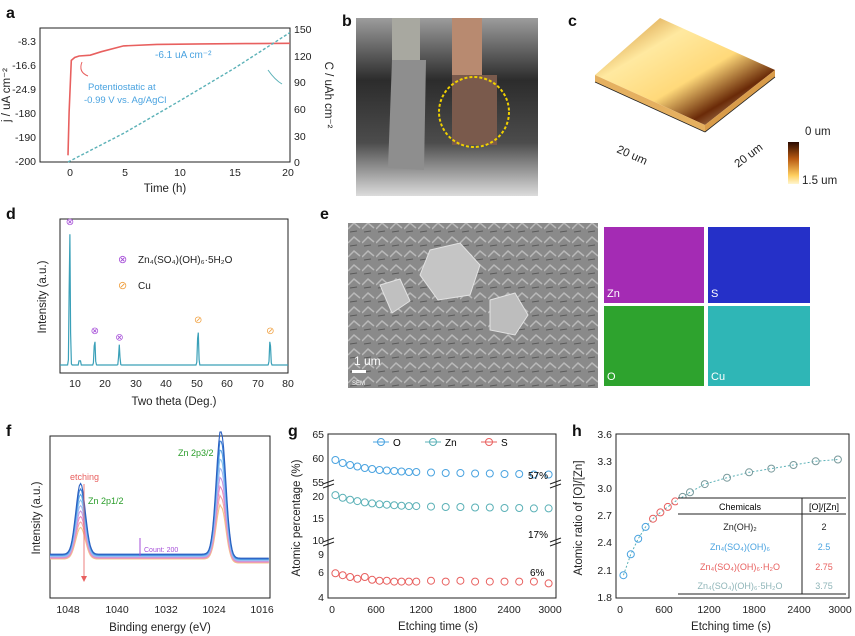  I want to click on eds-label-zn: Zn, so click(613, 294).